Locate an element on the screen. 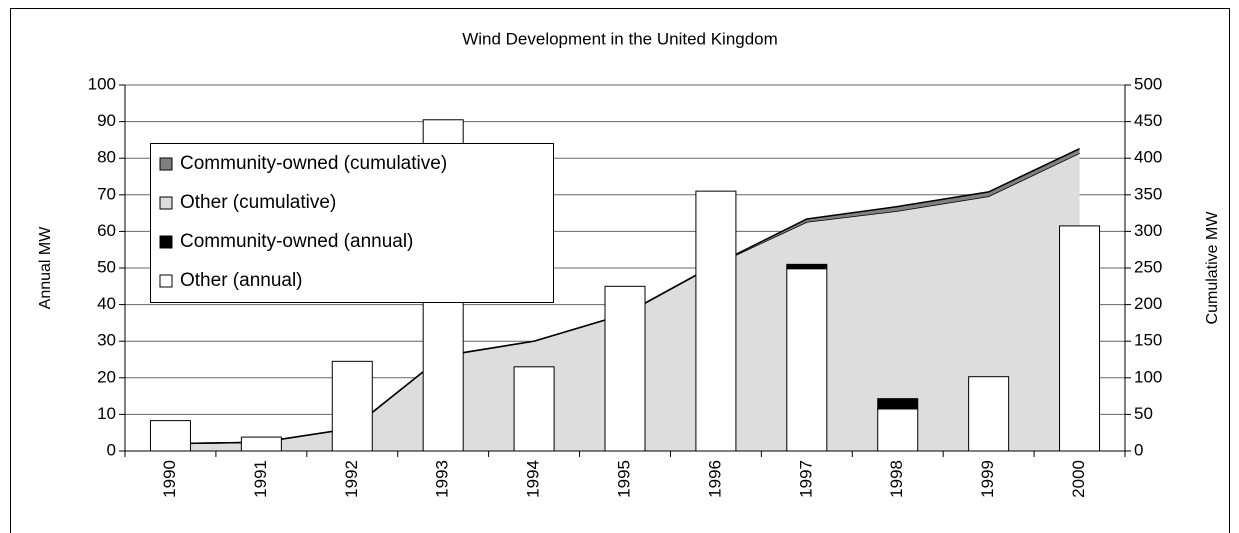 This screenshot has height=533, width=1239. x-tick-label: 1999 is located at coordinates (987, 479).